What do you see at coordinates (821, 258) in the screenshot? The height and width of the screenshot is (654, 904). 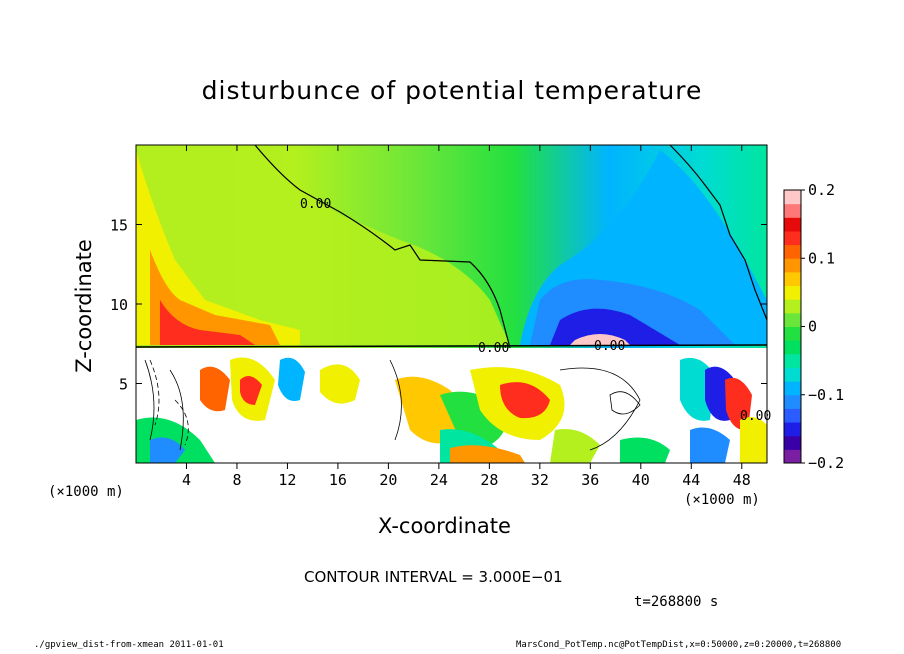 I see `colorbar-tick-label: 0.1` at bounding box center [821, 258].